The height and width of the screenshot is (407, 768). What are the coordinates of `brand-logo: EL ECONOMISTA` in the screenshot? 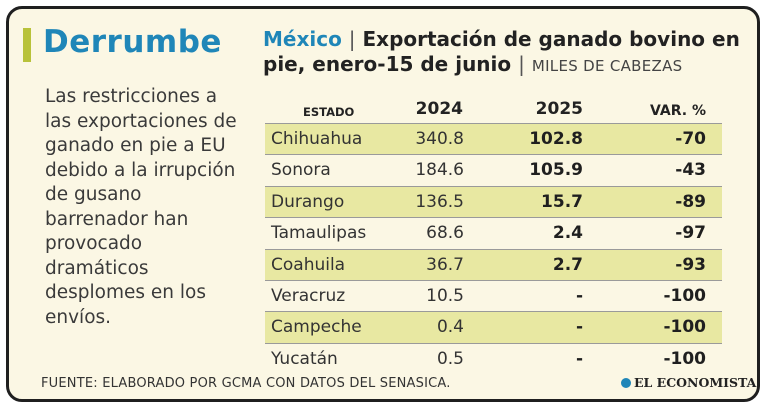 It's located at (688, 382).